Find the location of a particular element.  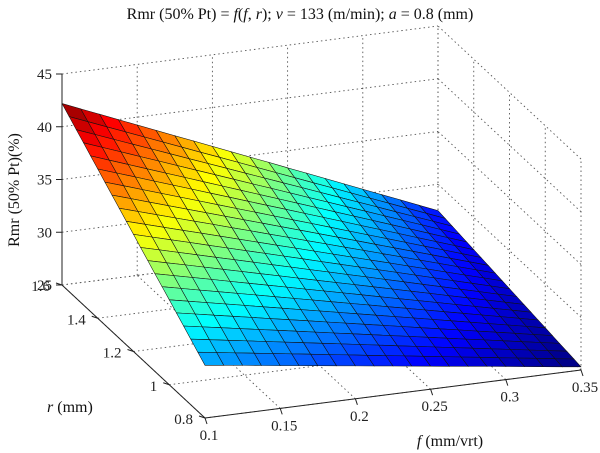

title-part: = 0.8 (mm) is located at coordinates (435, 14).